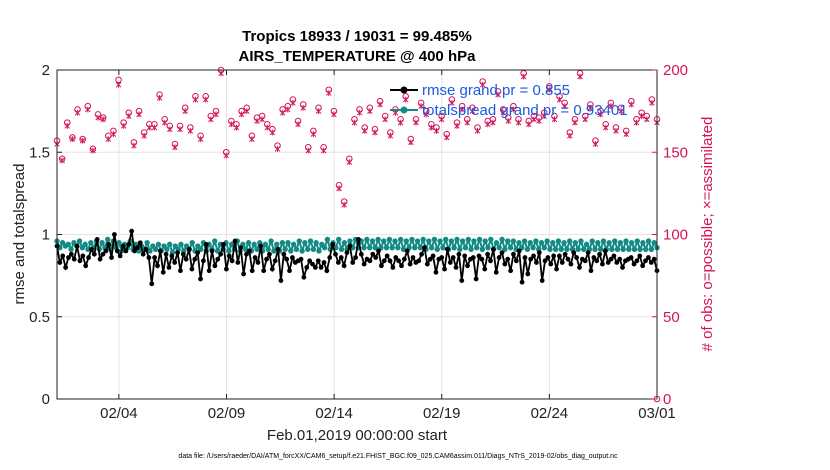 This screenshot has height=470, width=830. Describe the element at coordinates (19, 234) in the screenshot. I see `y-axis-label-left: rmse and totalspread` at that location.